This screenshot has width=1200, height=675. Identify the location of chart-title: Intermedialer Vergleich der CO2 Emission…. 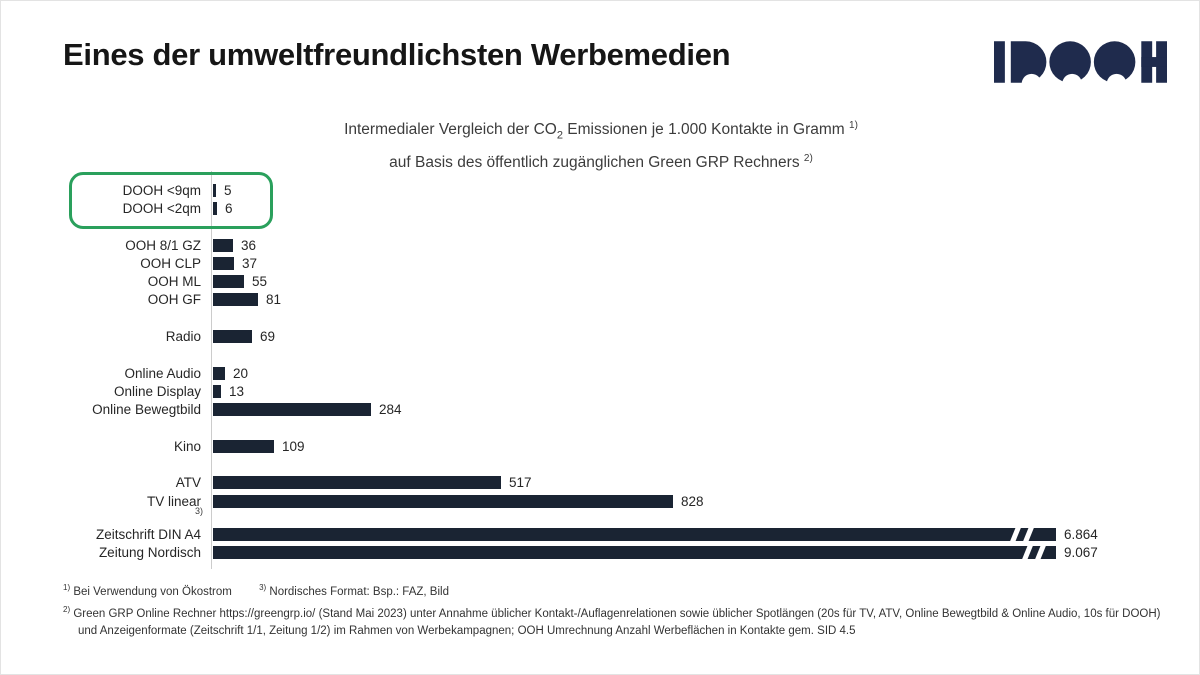
(601, 144).